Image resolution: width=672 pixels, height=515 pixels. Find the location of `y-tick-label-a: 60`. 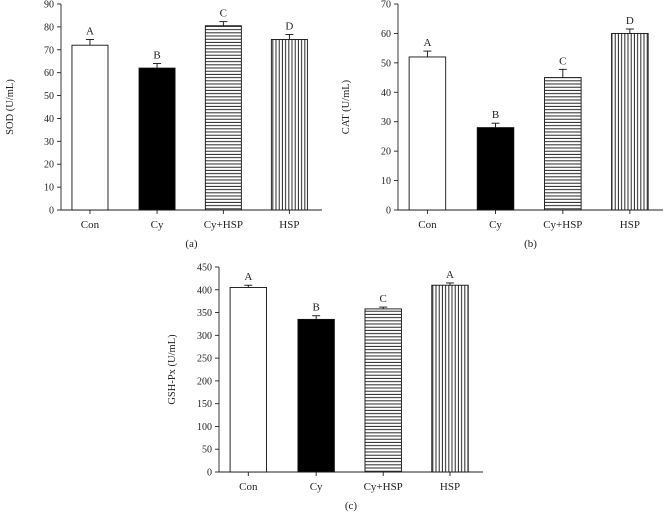

y-tick-label-a: 60 is located at coordinates (49, 73).